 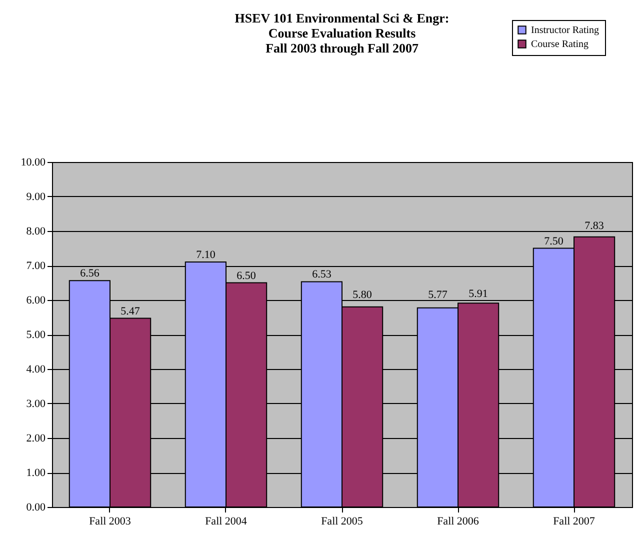 What do you see at coordinates (342, 522) in the screenshot?
I see `x-tick-label: Fall 2005` at bounding box center [342, 522].